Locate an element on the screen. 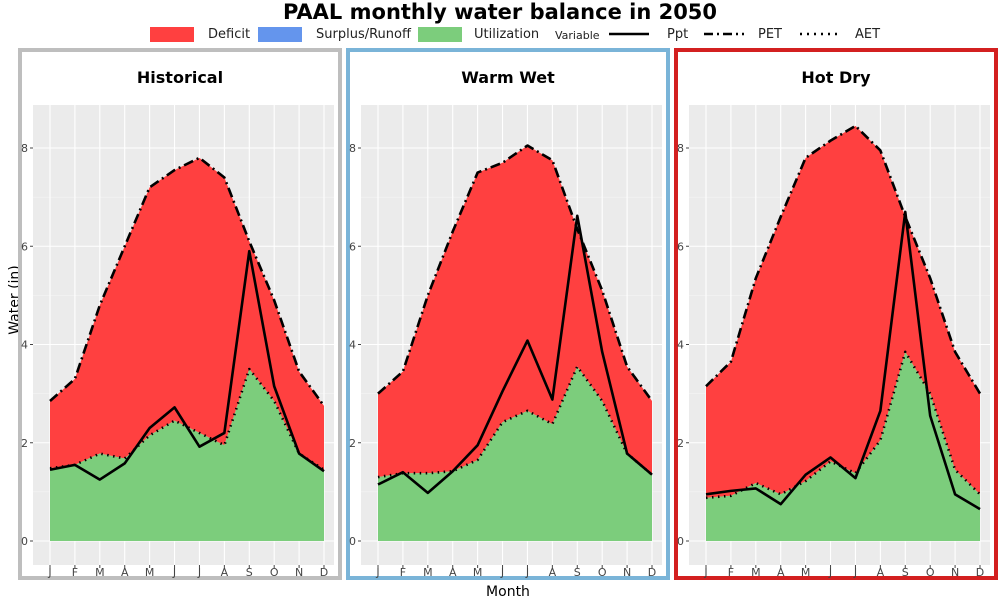 The width and height of the screenshot is (1000, 600). legend-line-ppt-key is located at coordinates (629, 34).